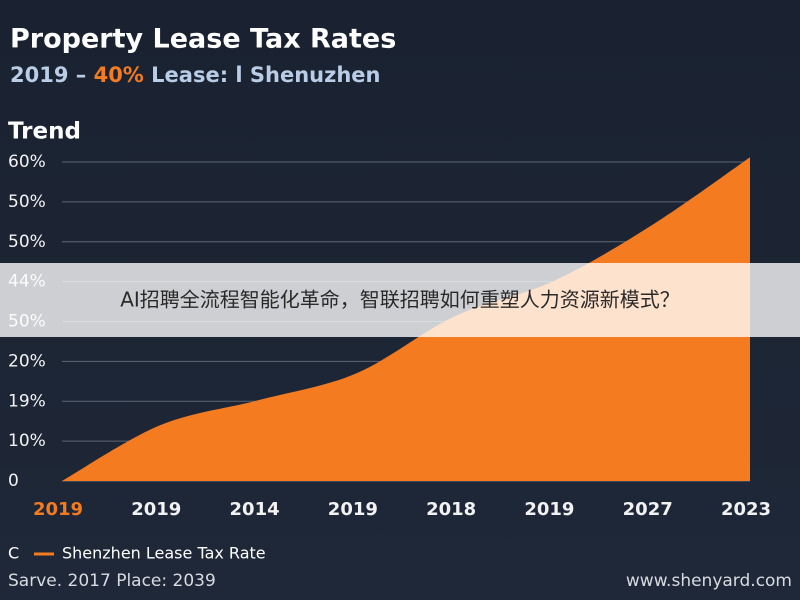  Describe the element at coordinates (255, 509) in the screenshot. I see `x-tick-label: 2014` at that location.